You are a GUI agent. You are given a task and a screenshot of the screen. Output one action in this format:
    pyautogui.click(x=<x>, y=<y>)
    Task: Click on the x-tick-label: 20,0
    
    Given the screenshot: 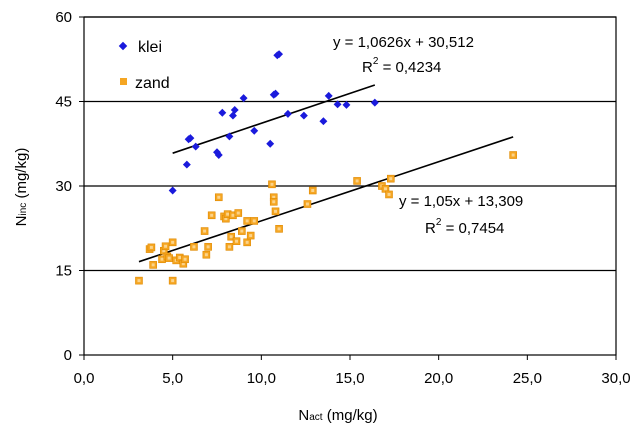 What is the action you would take?
    pyautogui.click(x=438, y=378)
    